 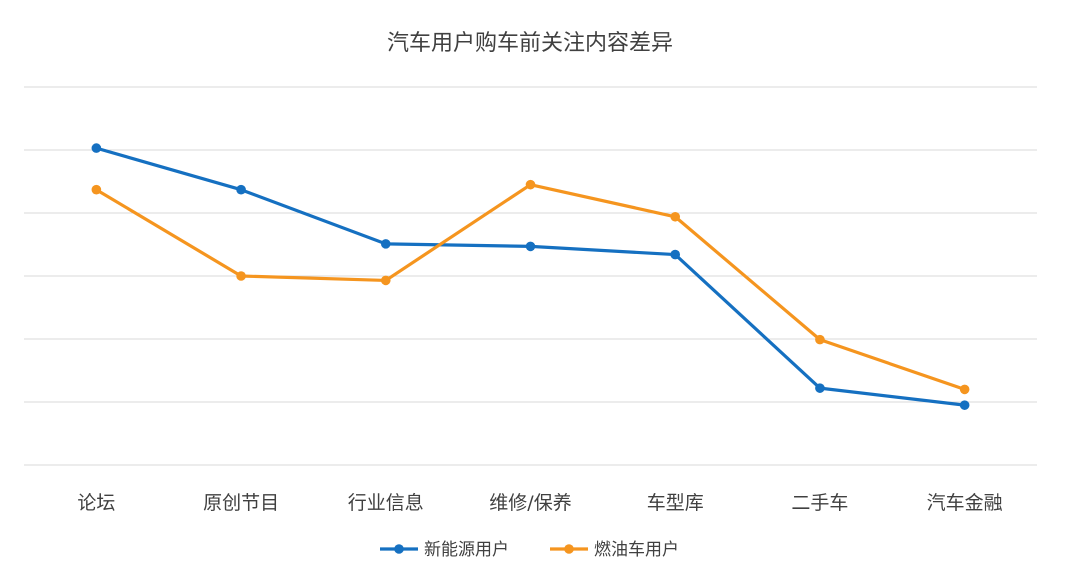 I want to click on x-tick-label: 二手车, so click(x=819, y=503).